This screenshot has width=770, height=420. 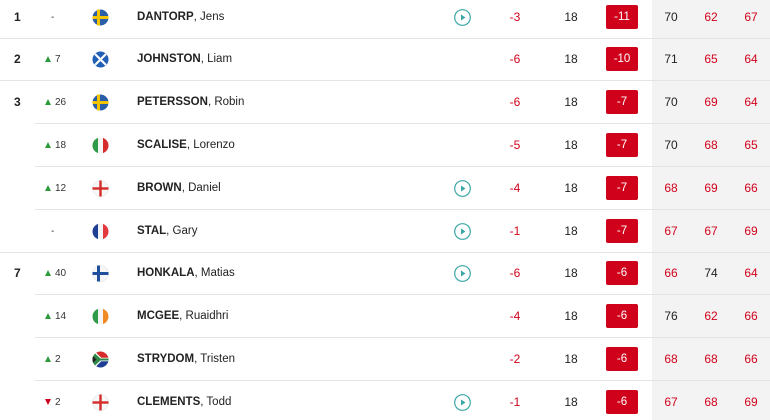 I want to click on position: 2, so click(x=17, y=59).